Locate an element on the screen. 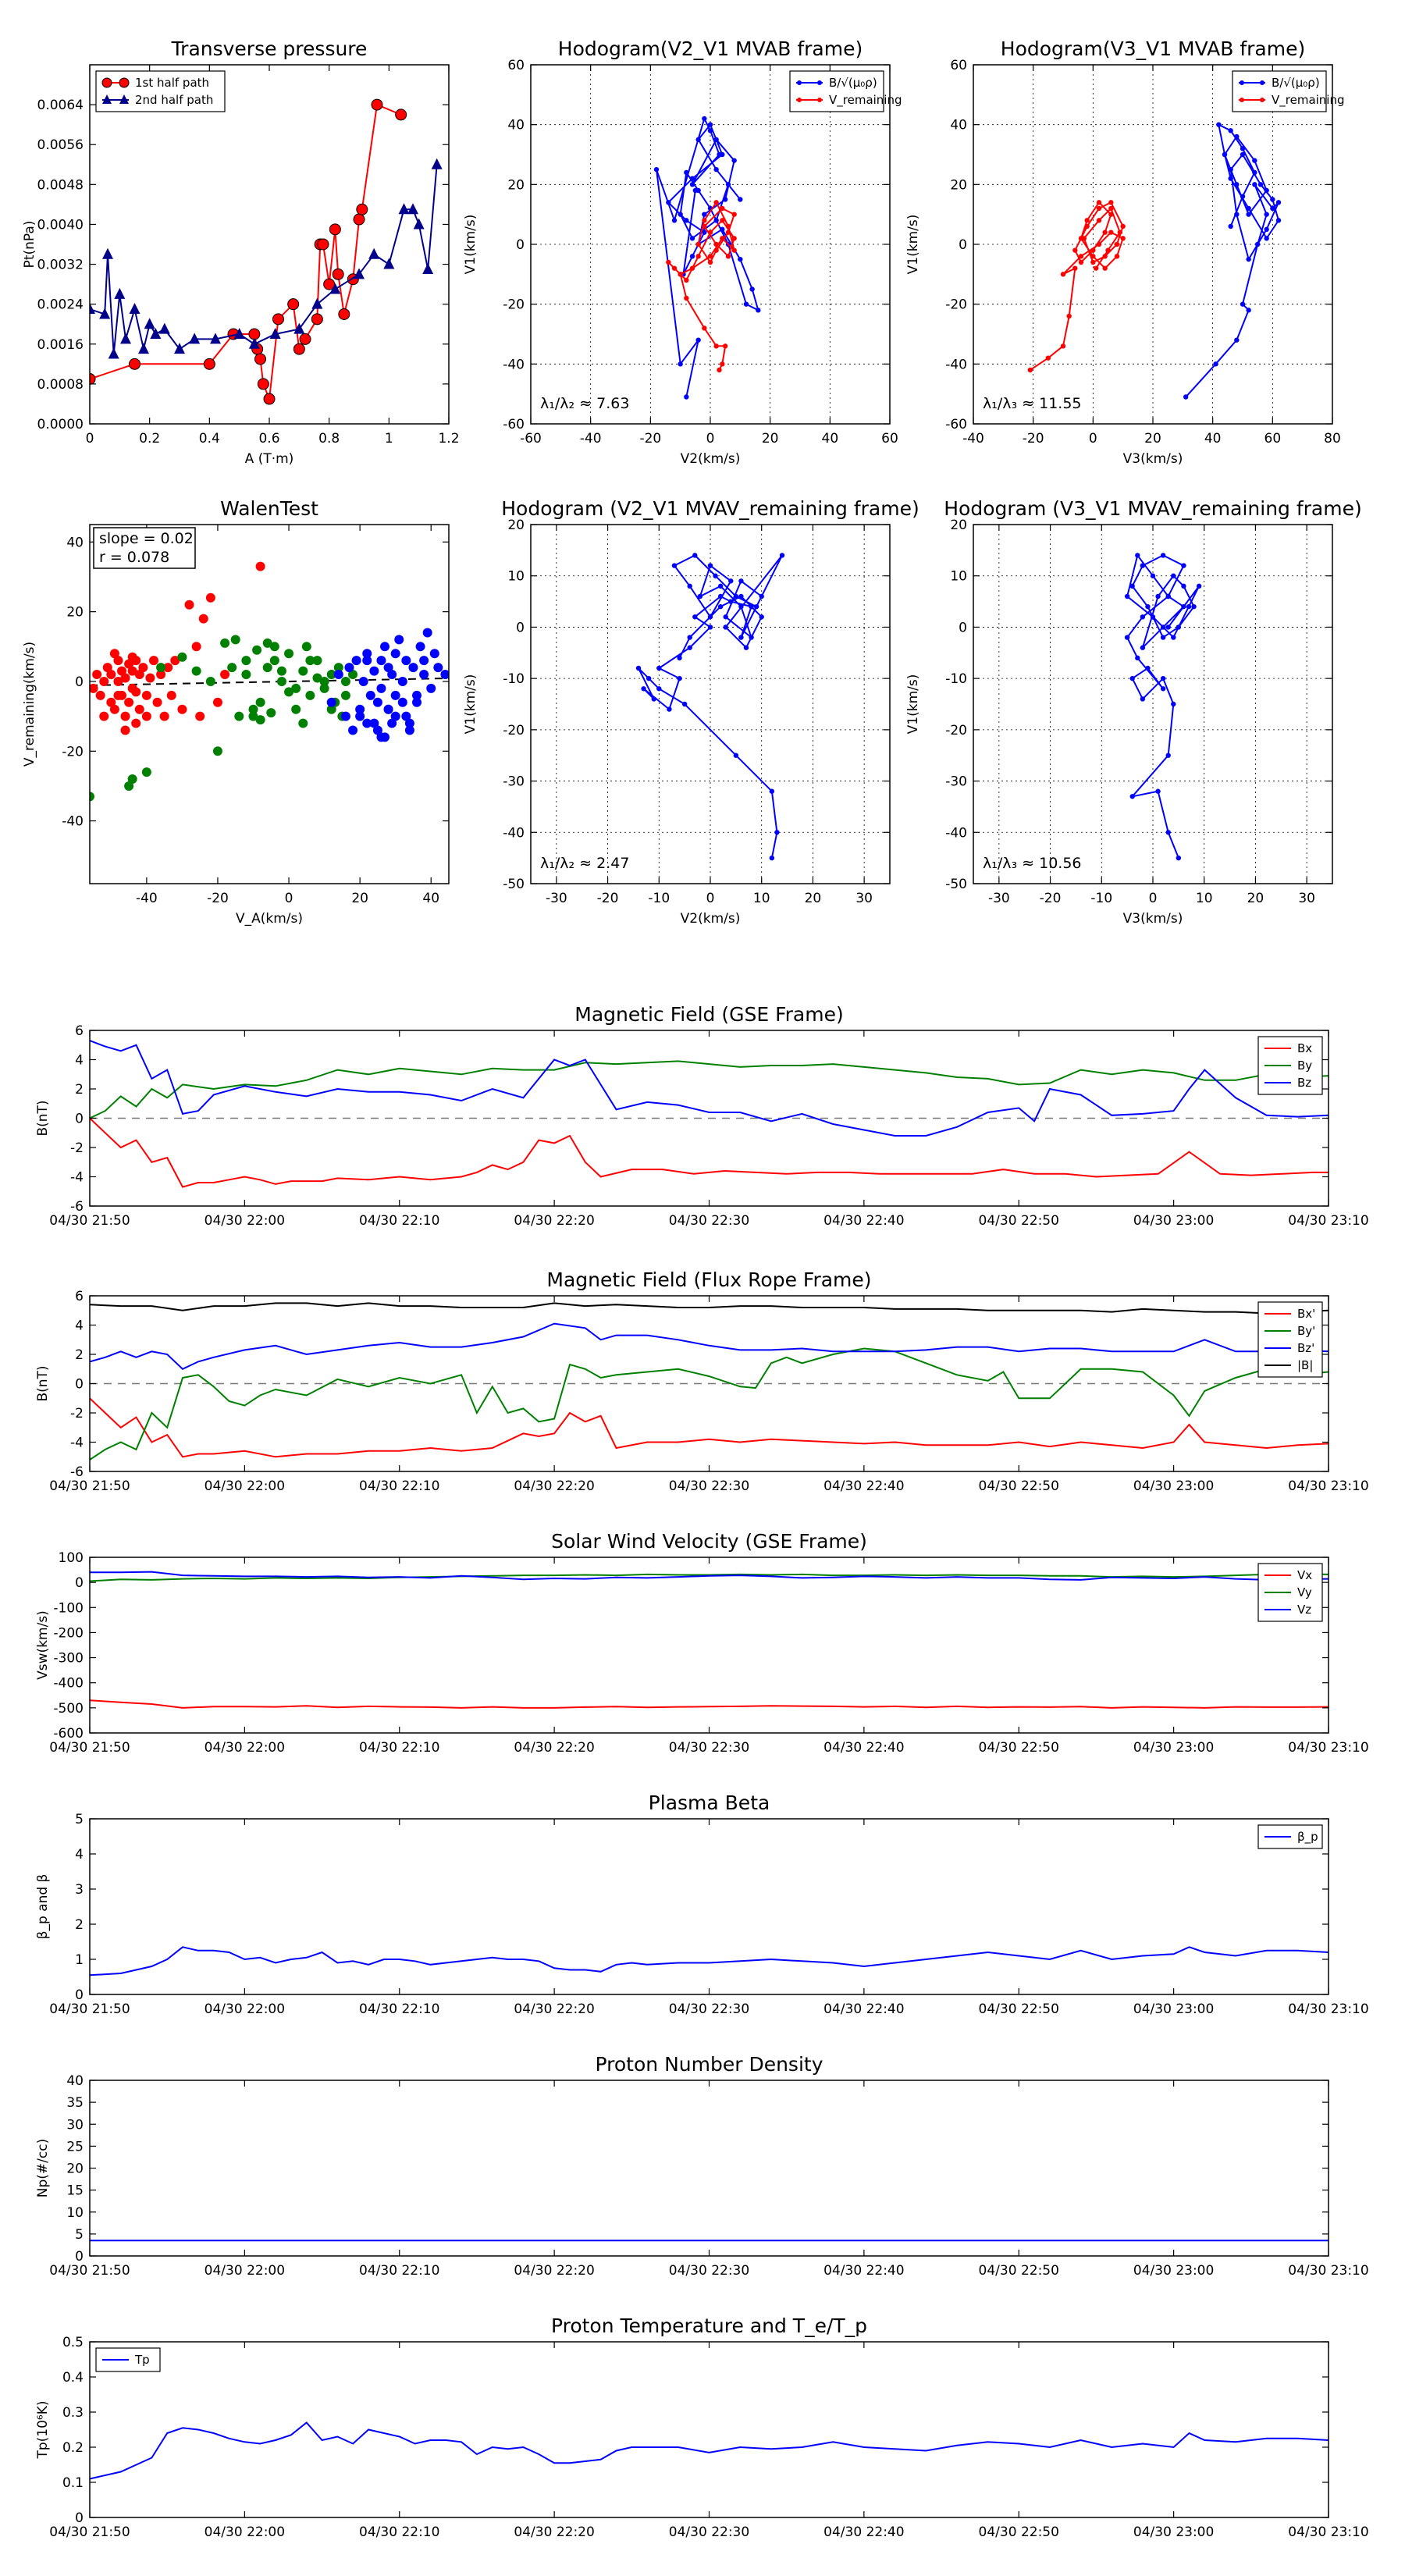 The height and width of the screenshot is (2576, 1405). x-tick-label: 0 is located at coordinates (1153, 899).